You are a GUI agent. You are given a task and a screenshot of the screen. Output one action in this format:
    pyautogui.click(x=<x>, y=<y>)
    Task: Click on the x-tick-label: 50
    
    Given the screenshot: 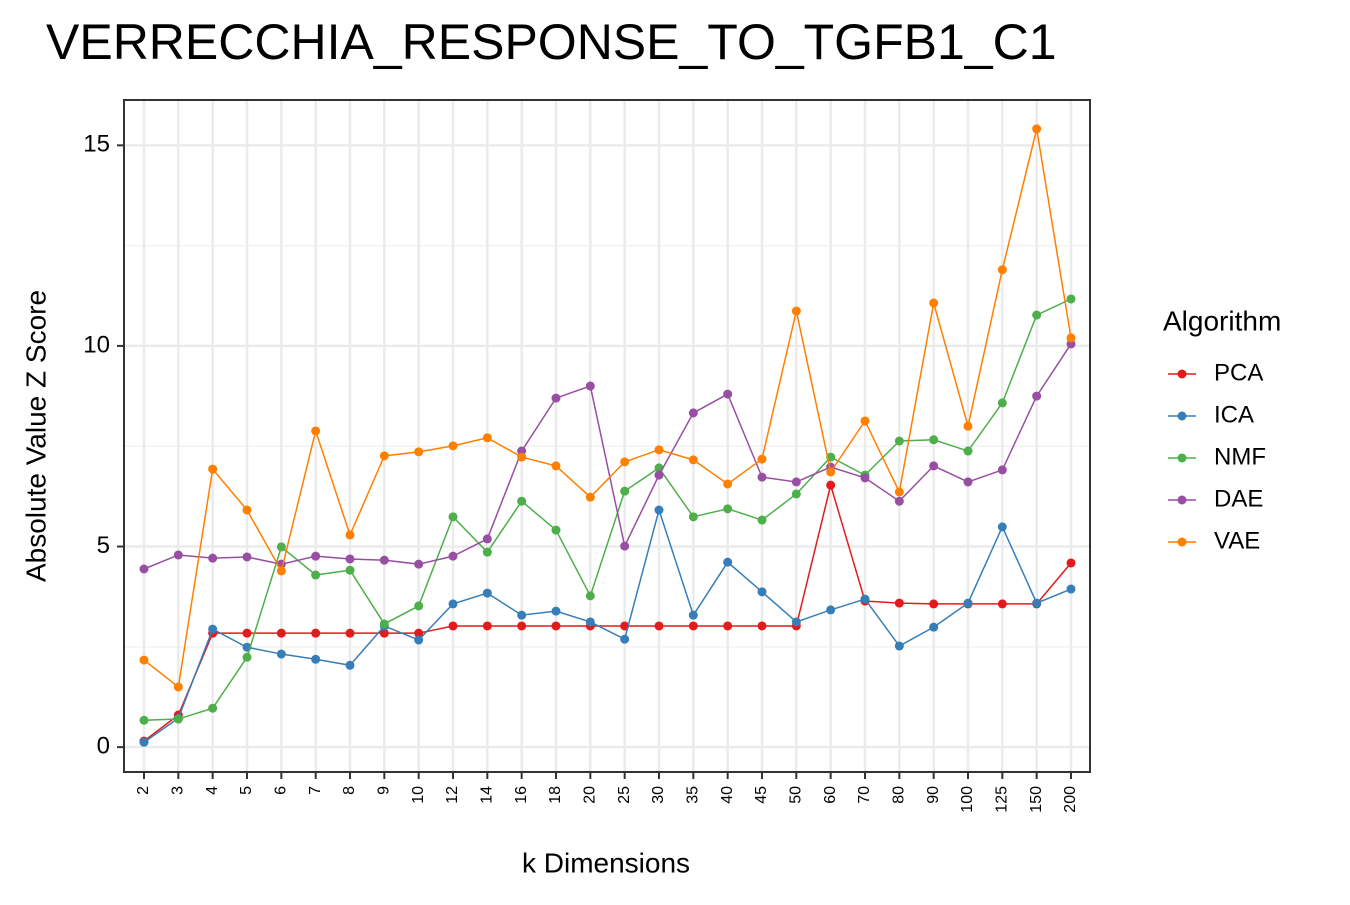 What is the action you would take?
    pyautogui.click(x=796, y=795)
    